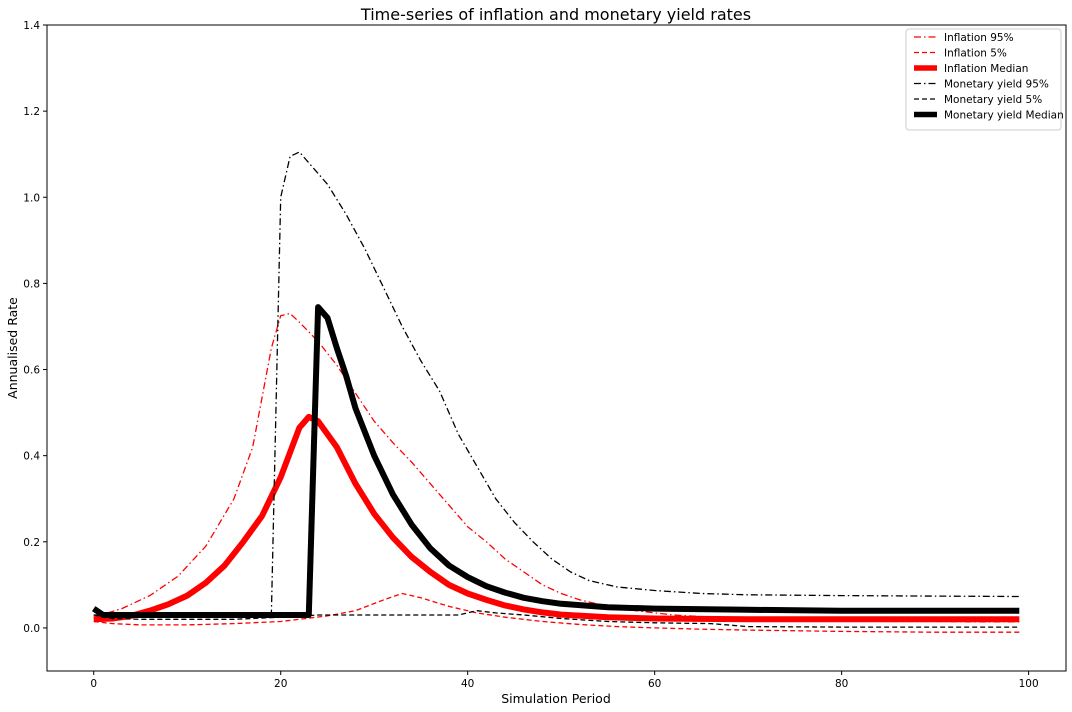  I want to click on legend-label: Inflation Median, so click(986, 69).